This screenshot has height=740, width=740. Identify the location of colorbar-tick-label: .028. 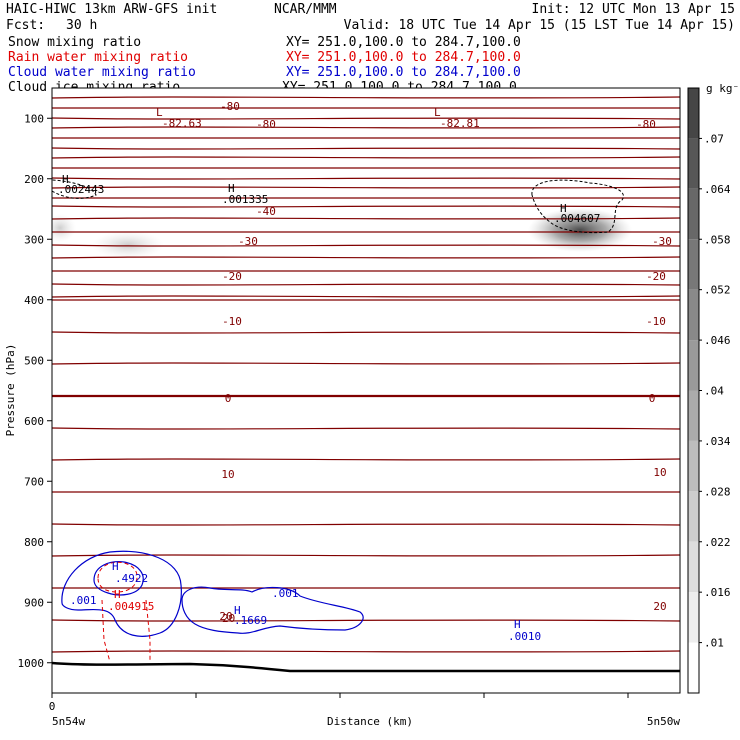
(717, 491).